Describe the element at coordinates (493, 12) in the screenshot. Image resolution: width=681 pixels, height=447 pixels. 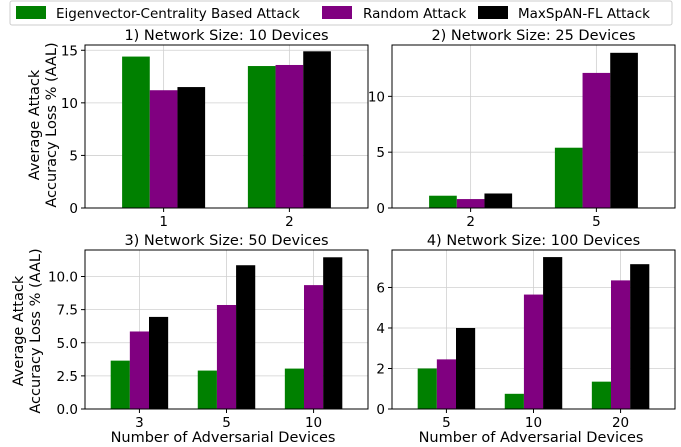
I see `legend-swatch-maxspan` at that location.